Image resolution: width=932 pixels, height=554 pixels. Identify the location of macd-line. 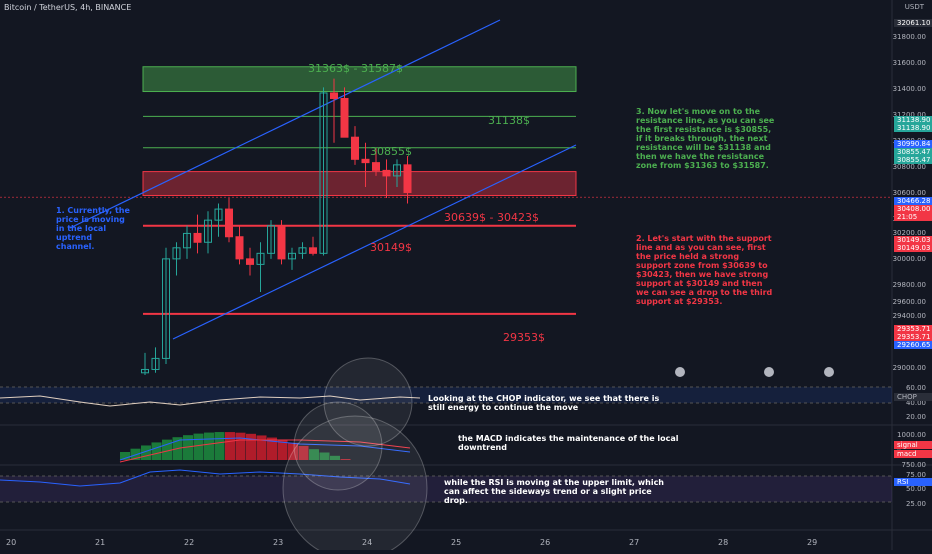
(265, 449).